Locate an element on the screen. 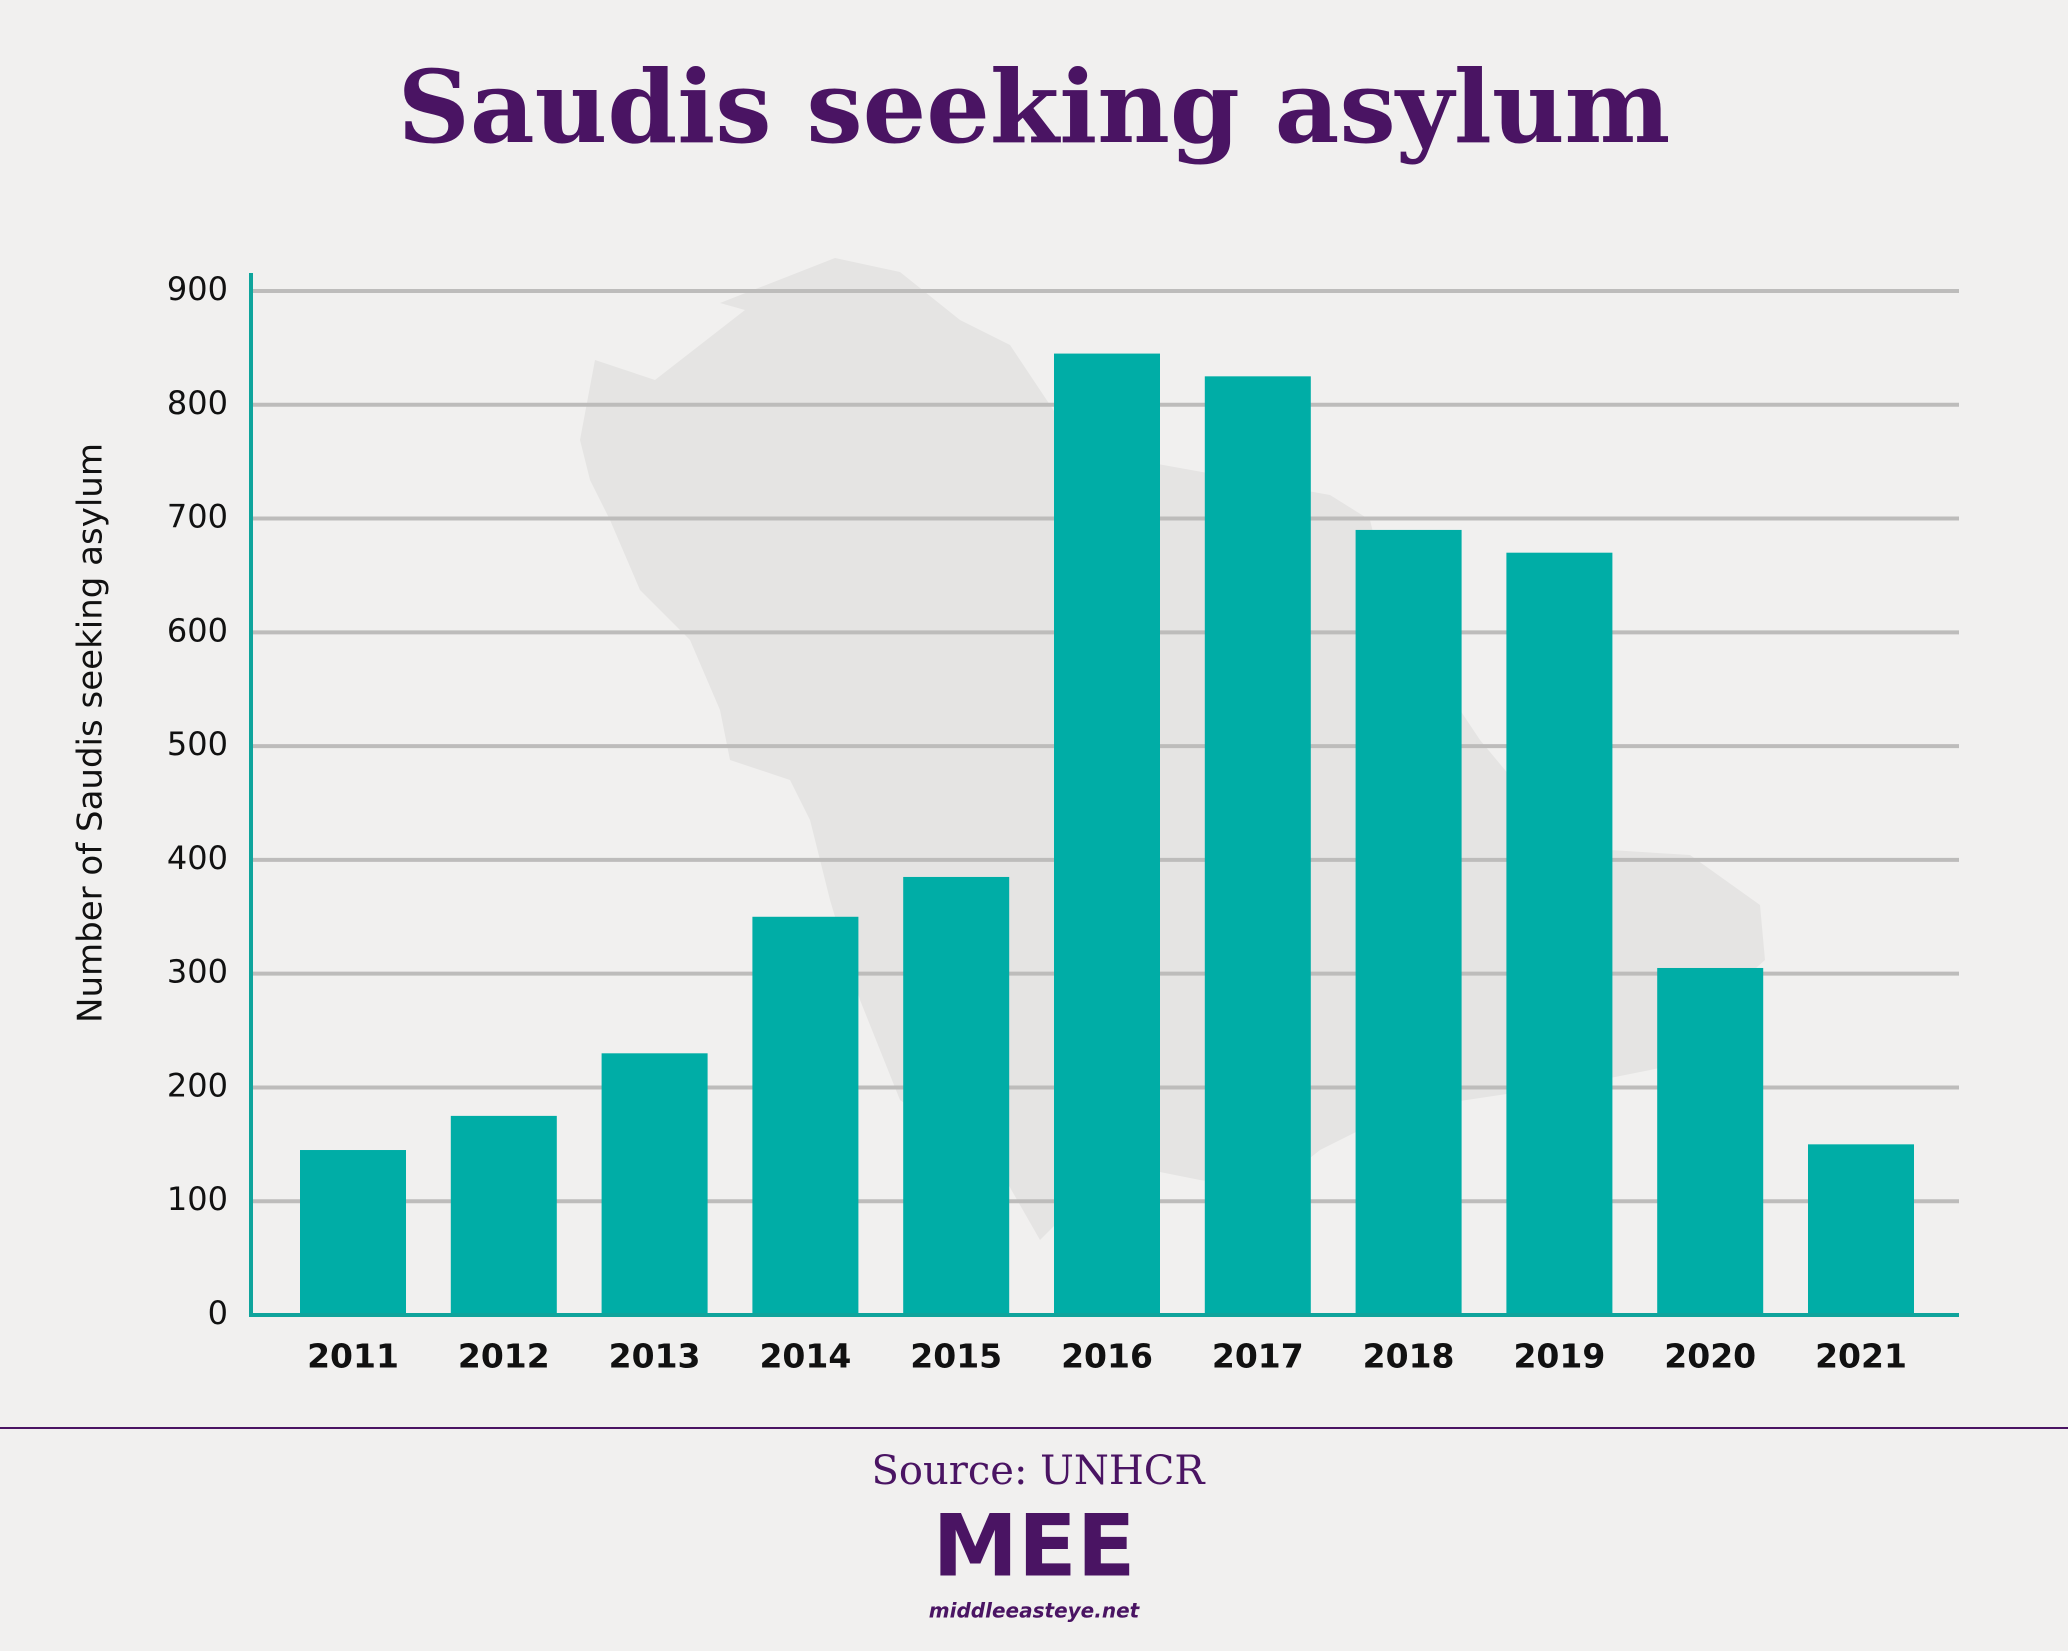 The height and width of the screenshot is (1651, 2068). chart-title: Saudis seeking asylum is located at coordinates (1034, 107).